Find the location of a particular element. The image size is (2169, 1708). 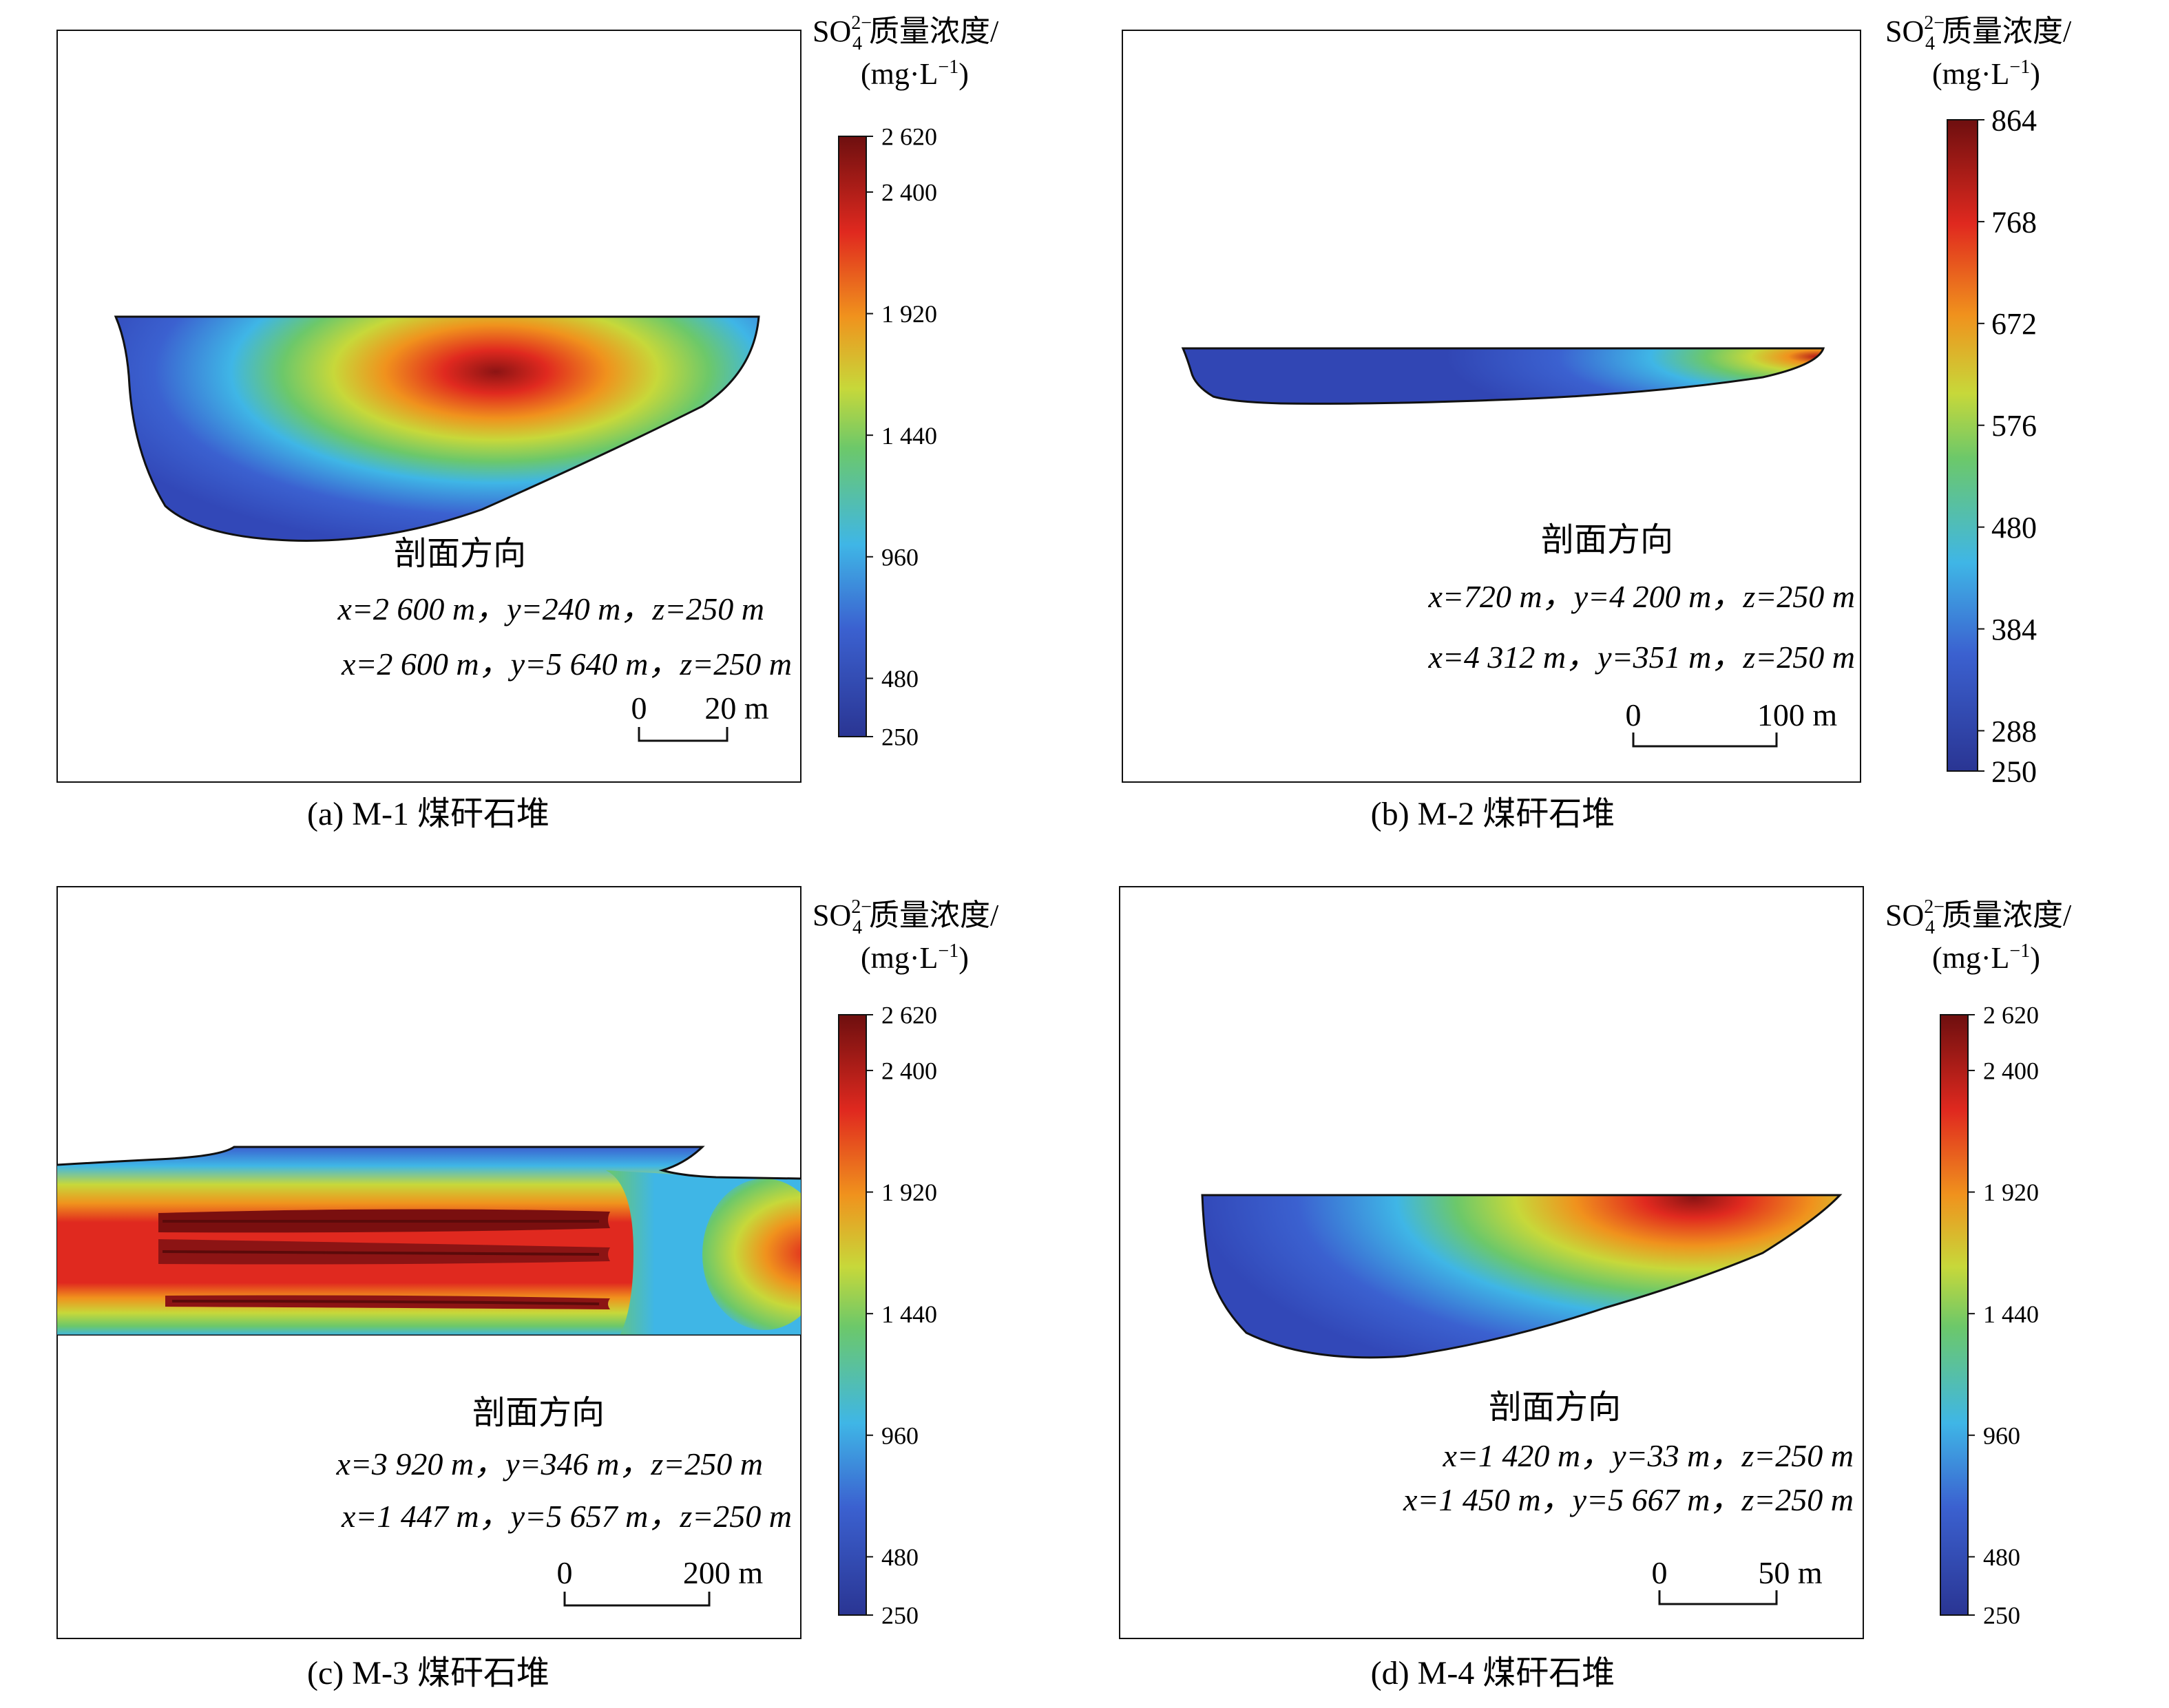

scale-bar-end: 20 m is located at coordinates (736, 708).